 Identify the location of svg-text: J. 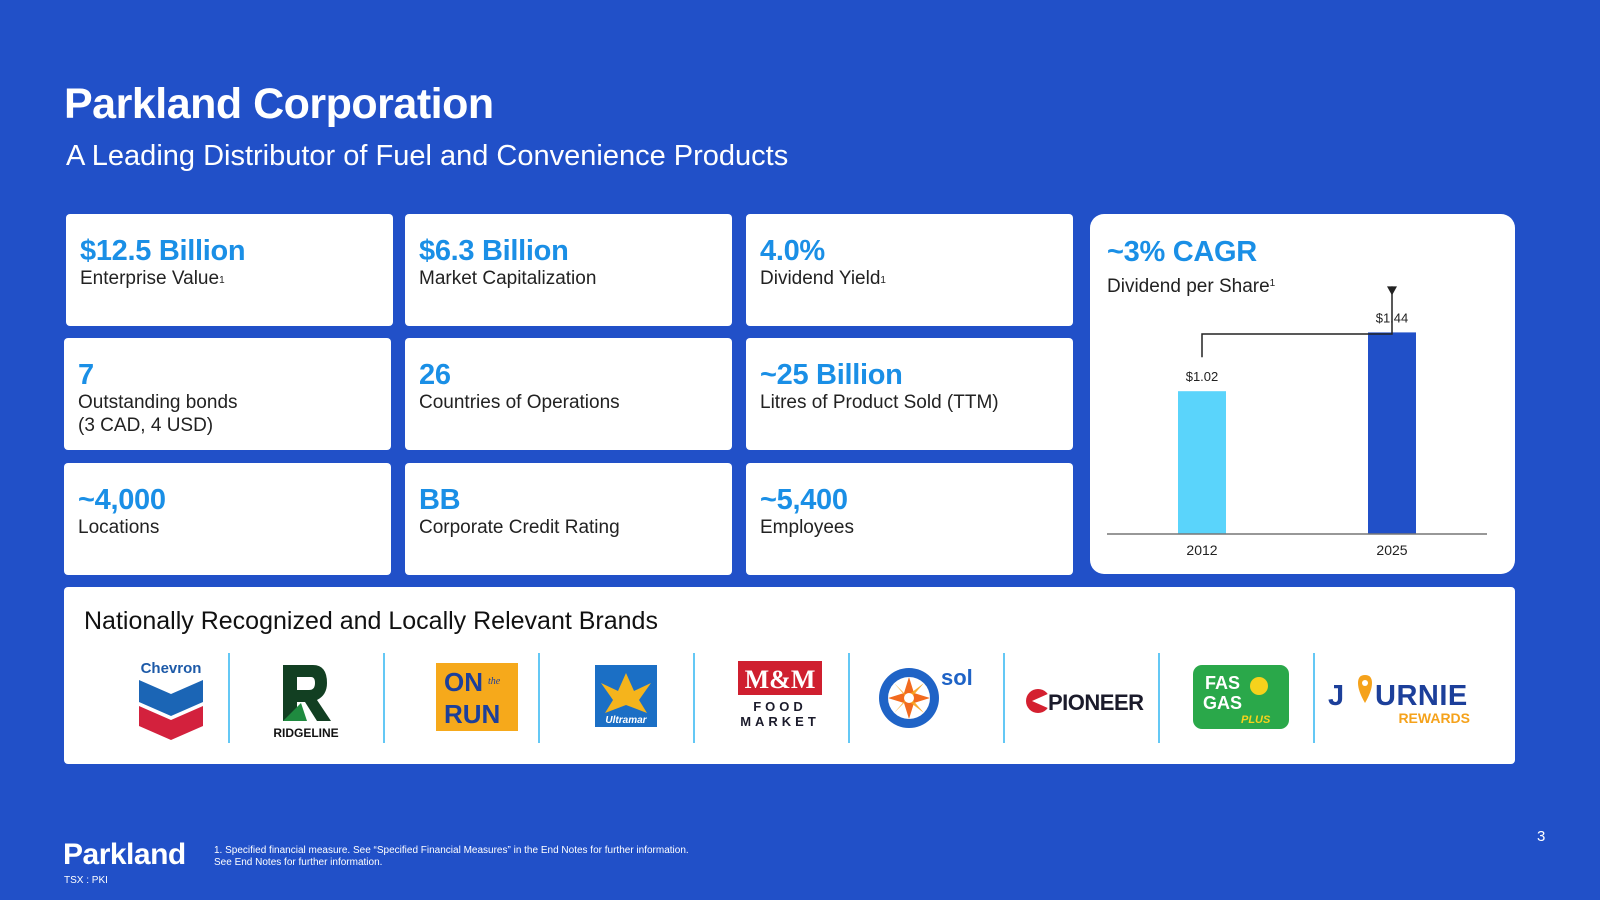
(1336, 696).